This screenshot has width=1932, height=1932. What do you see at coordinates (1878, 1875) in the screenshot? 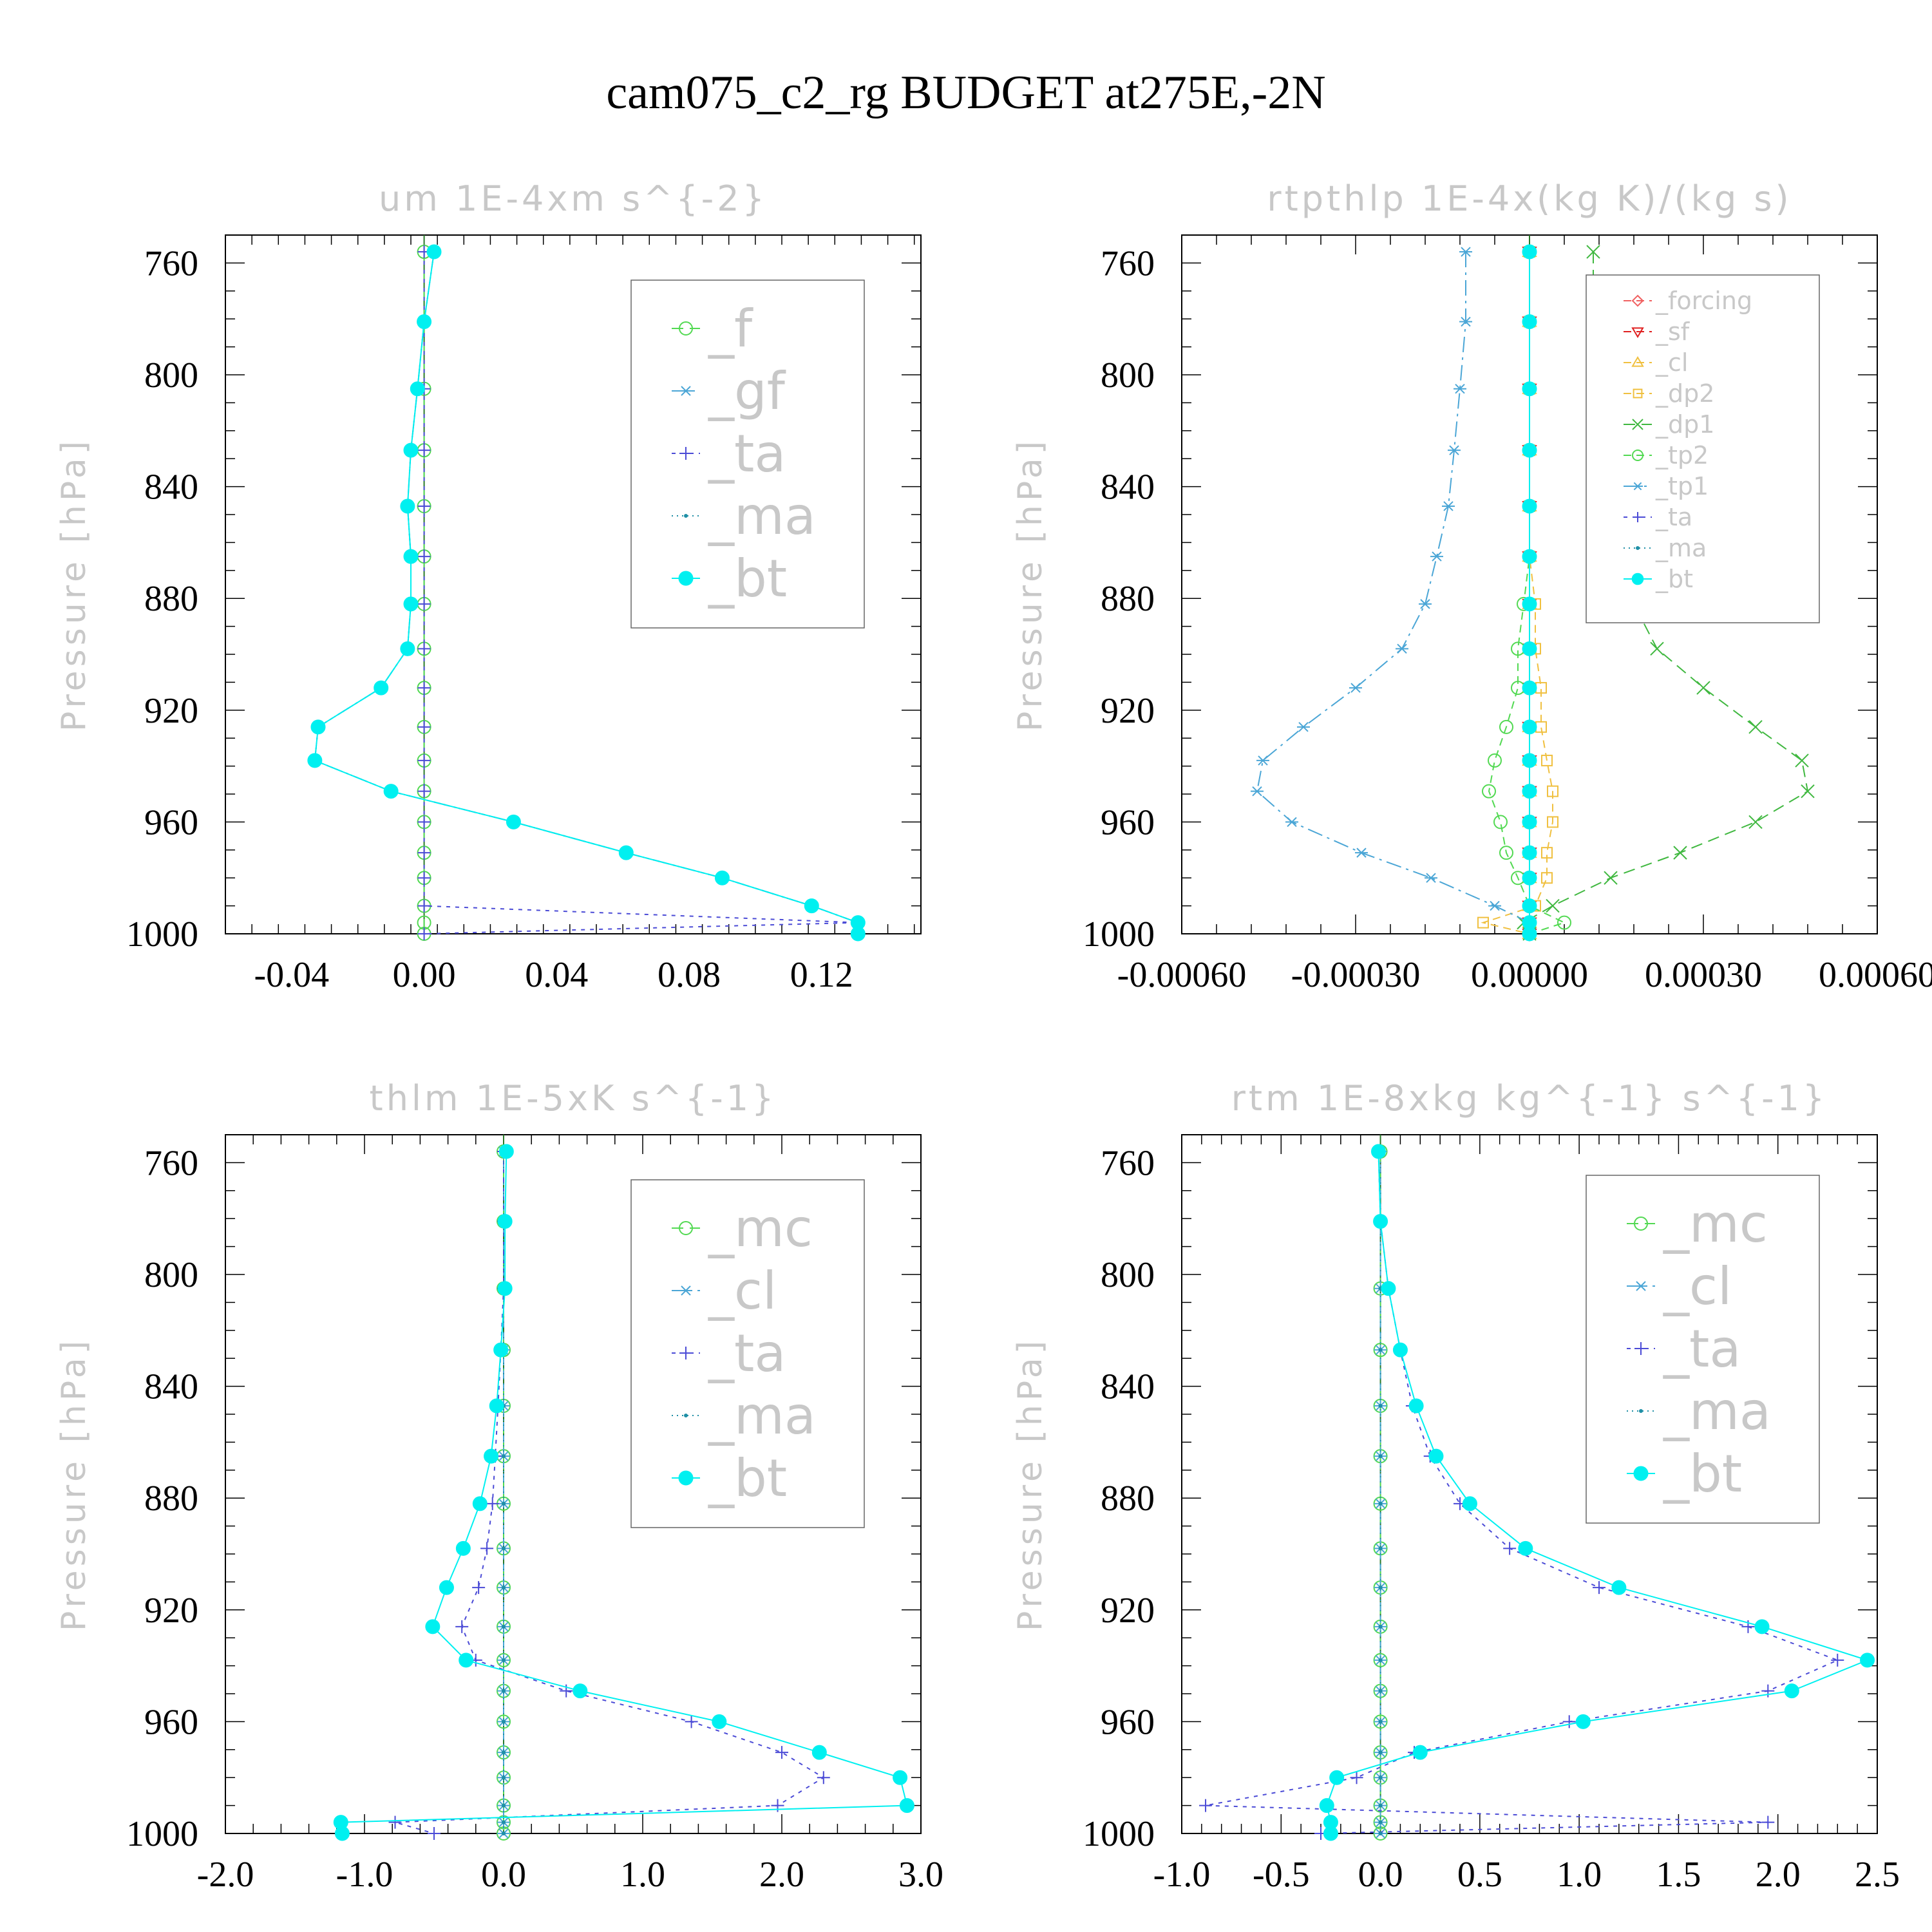
I see `x-tick-label: 2.5` at bounding box center [1878, 1875].